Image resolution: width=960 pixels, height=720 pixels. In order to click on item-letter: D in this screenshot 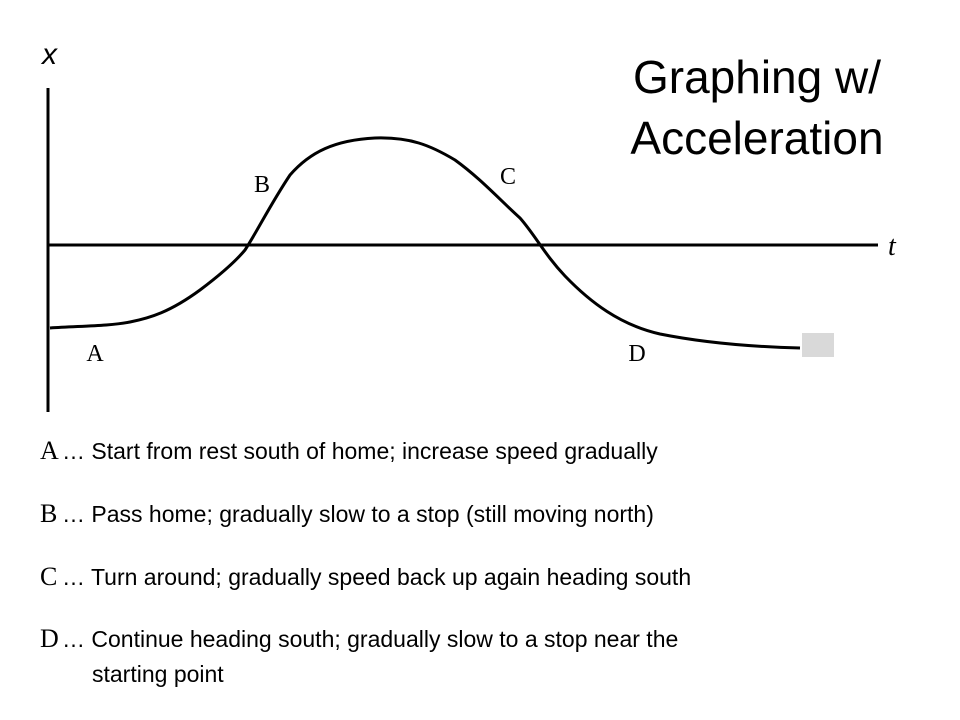, I will do `click(49, 638)`.